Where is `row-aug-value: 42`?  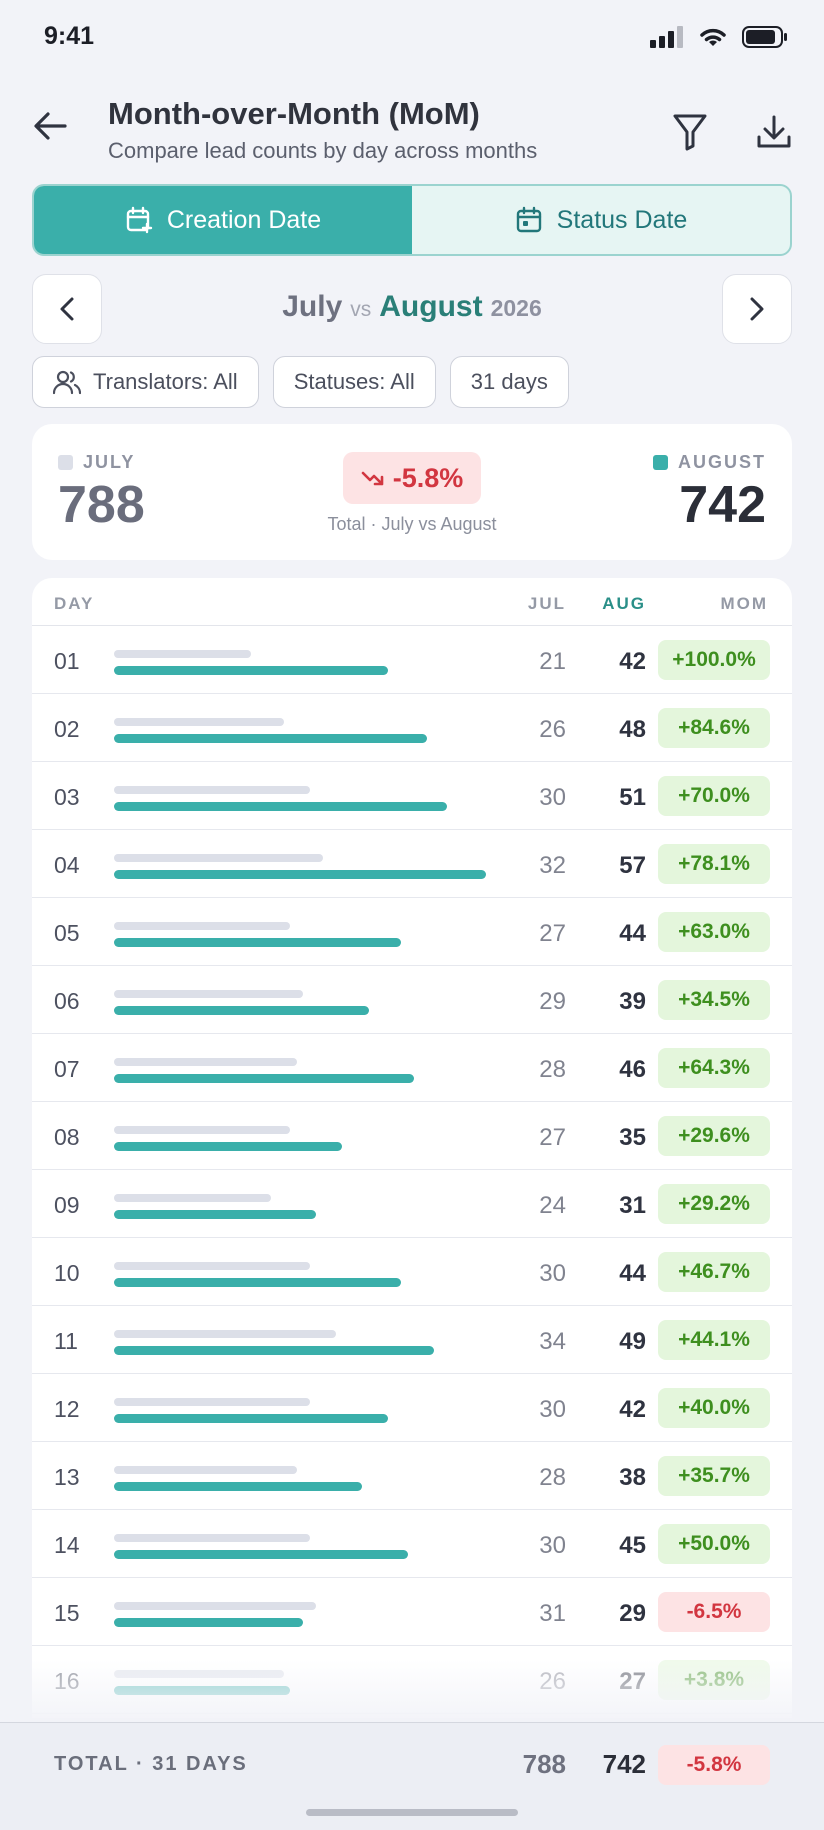 row-aug-value: 42 is located at coordinates (632, 1409).